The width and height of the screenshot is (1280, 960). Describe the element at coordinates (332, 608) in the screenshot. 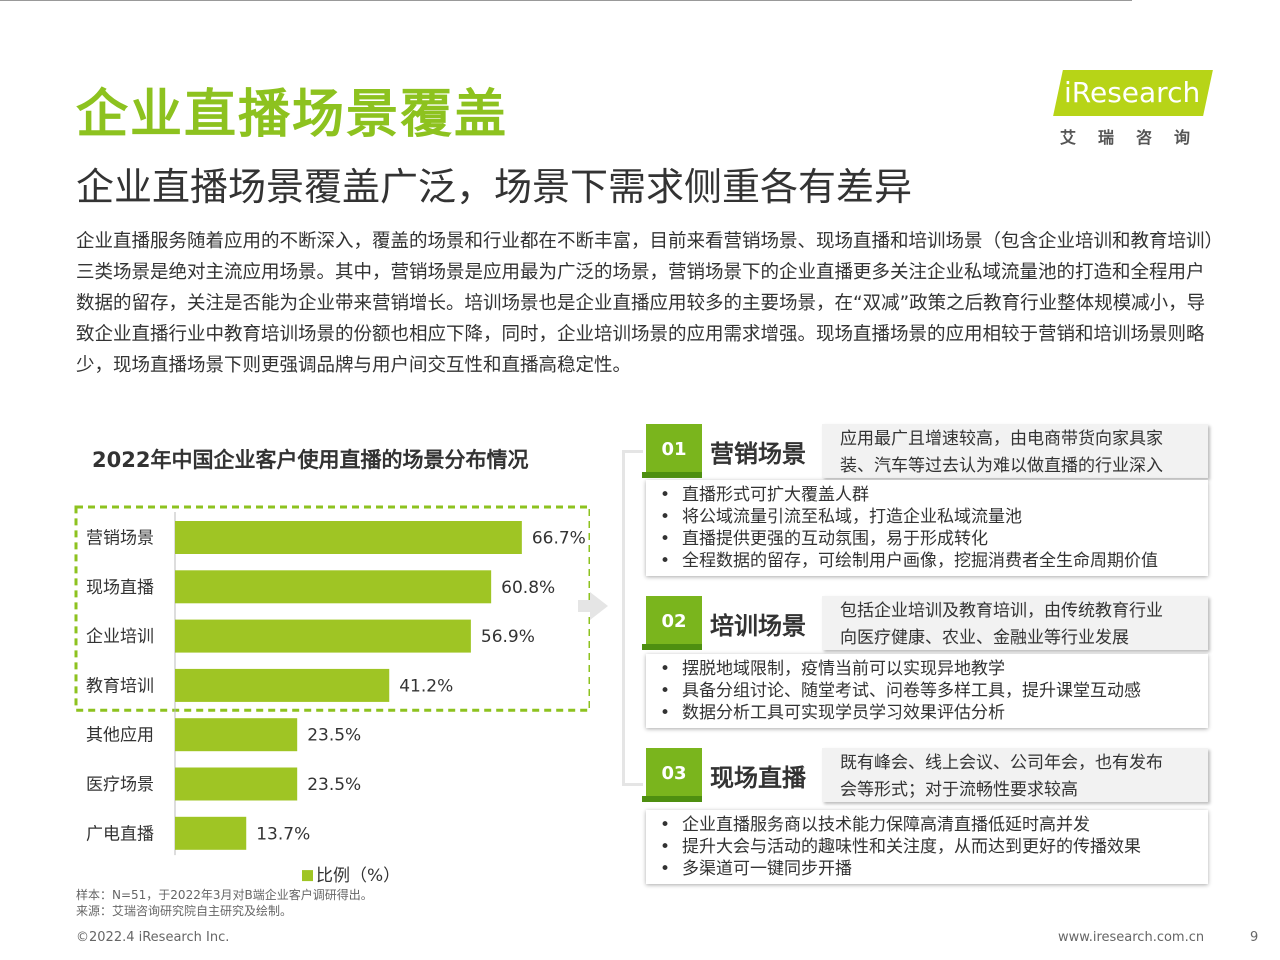

I see `highlight-box` at that location.